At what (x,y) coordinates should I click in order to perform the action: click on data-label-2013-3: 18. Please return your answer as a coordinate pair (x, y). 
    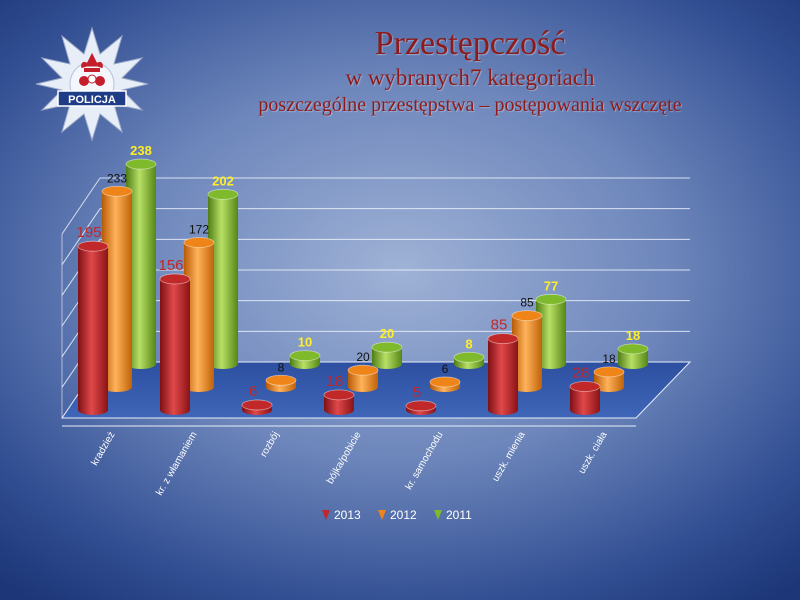
    Looking at the image, I should click on (335, 381).